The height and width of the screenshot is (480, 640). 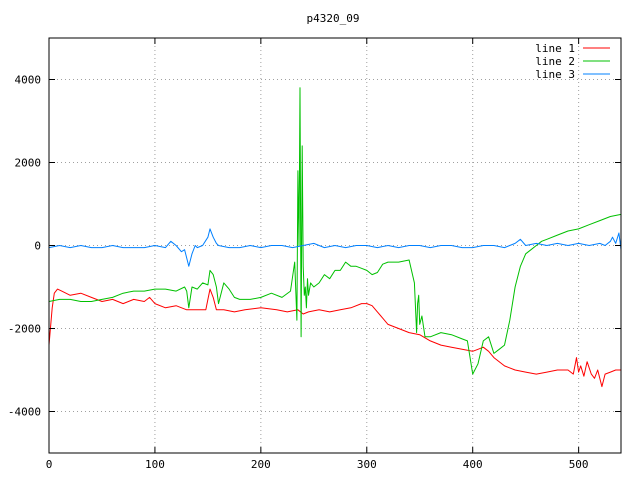 What do you see at coordinates (24, 412) in the screenshot?
I see `y-tick-label: -4000` at bounding box center [24, 412].